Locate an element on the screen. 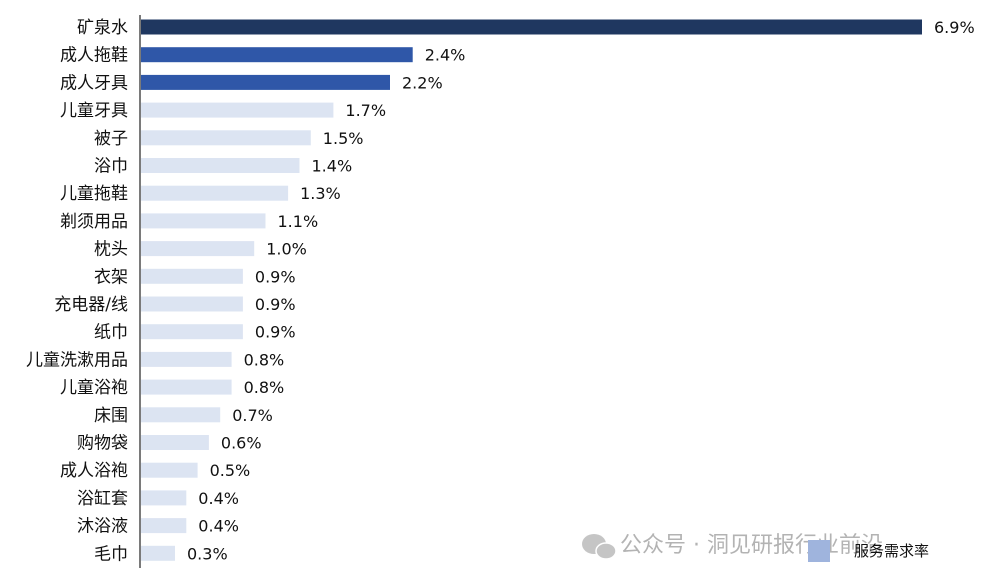 This screenshot has width=989, height=582. value-label: 0.3% is located at coordinates (207, 553).